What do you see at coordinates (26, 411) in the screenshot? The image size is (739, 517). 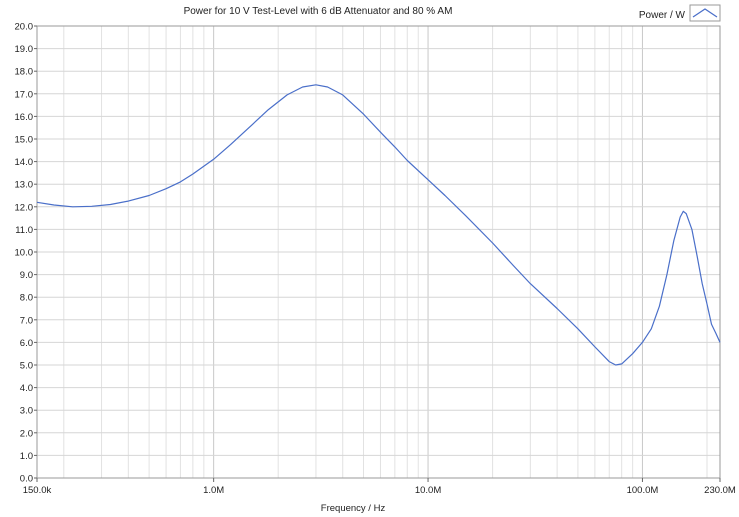 I see `y-tick-label: 3.0` at bounding box center [26, 411].